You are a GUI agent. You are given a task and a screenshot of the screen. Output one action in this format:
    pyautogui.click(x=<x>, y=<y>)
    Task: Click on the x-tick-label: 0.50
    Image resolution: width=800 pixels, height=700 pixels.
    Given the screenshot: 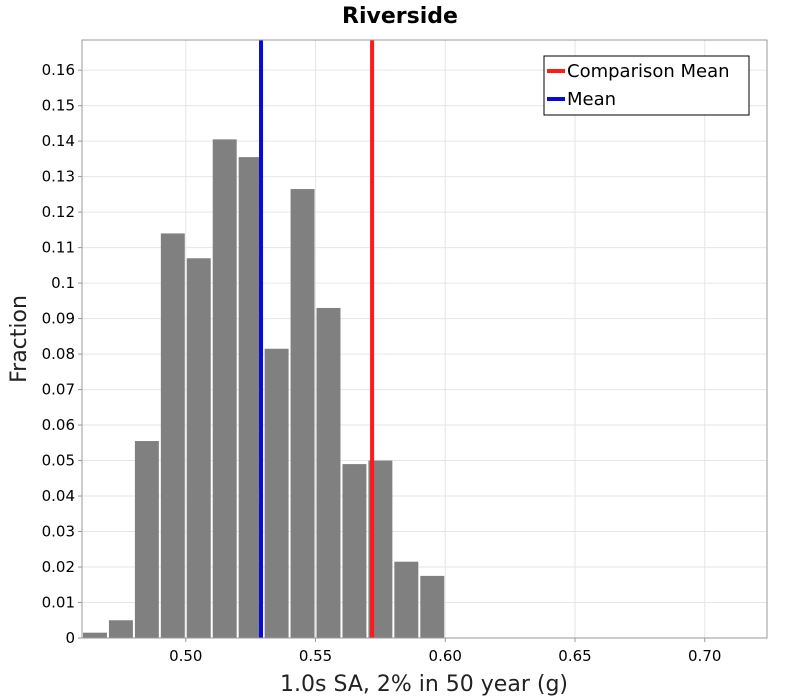 What is the action you would take?
    pyautogui.click(x=185, y=656)
    